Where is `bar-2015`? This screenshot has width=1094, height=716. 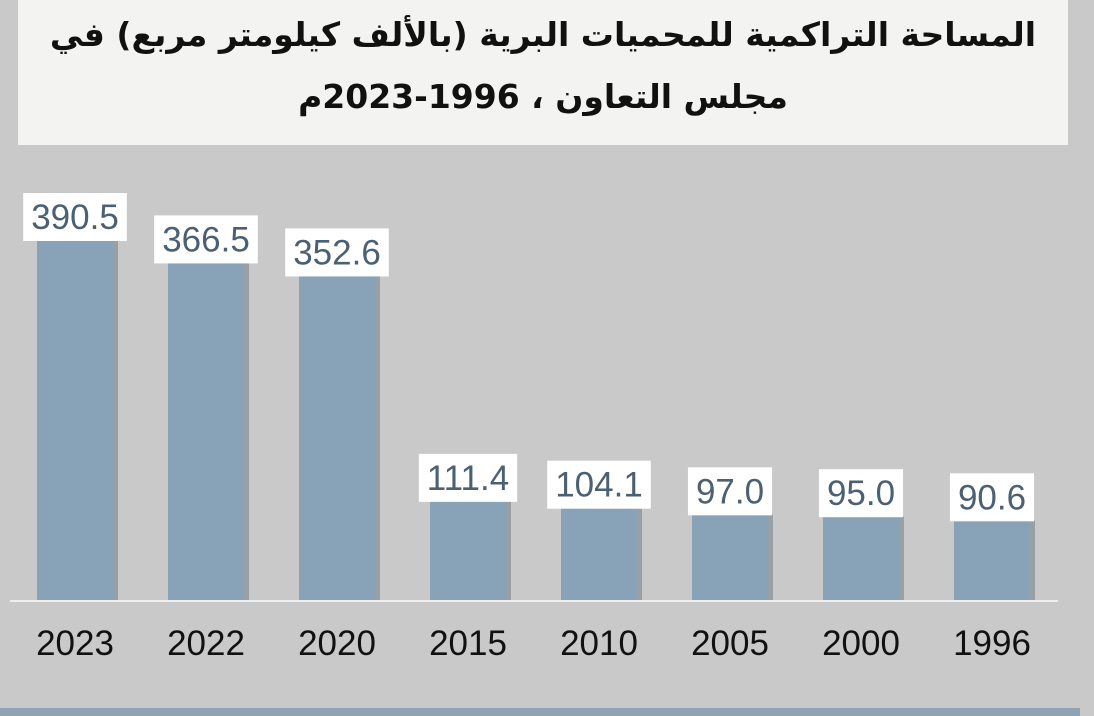
bar-2015 is located at coordinates (468, 548).